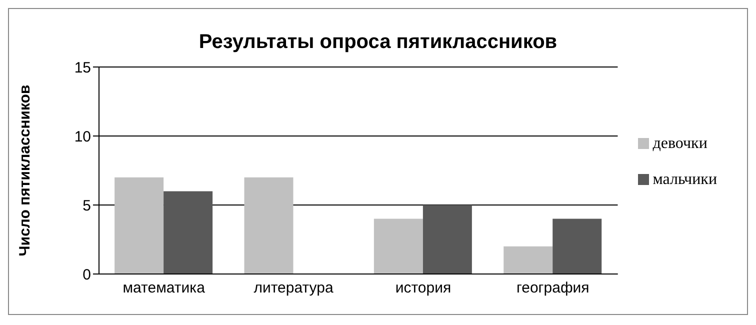 The image size is (756, 325). What do you see at coordinates (680, 143) in the screenshot?
I see `legend-label: девочки` at bounding box center [680, 143].